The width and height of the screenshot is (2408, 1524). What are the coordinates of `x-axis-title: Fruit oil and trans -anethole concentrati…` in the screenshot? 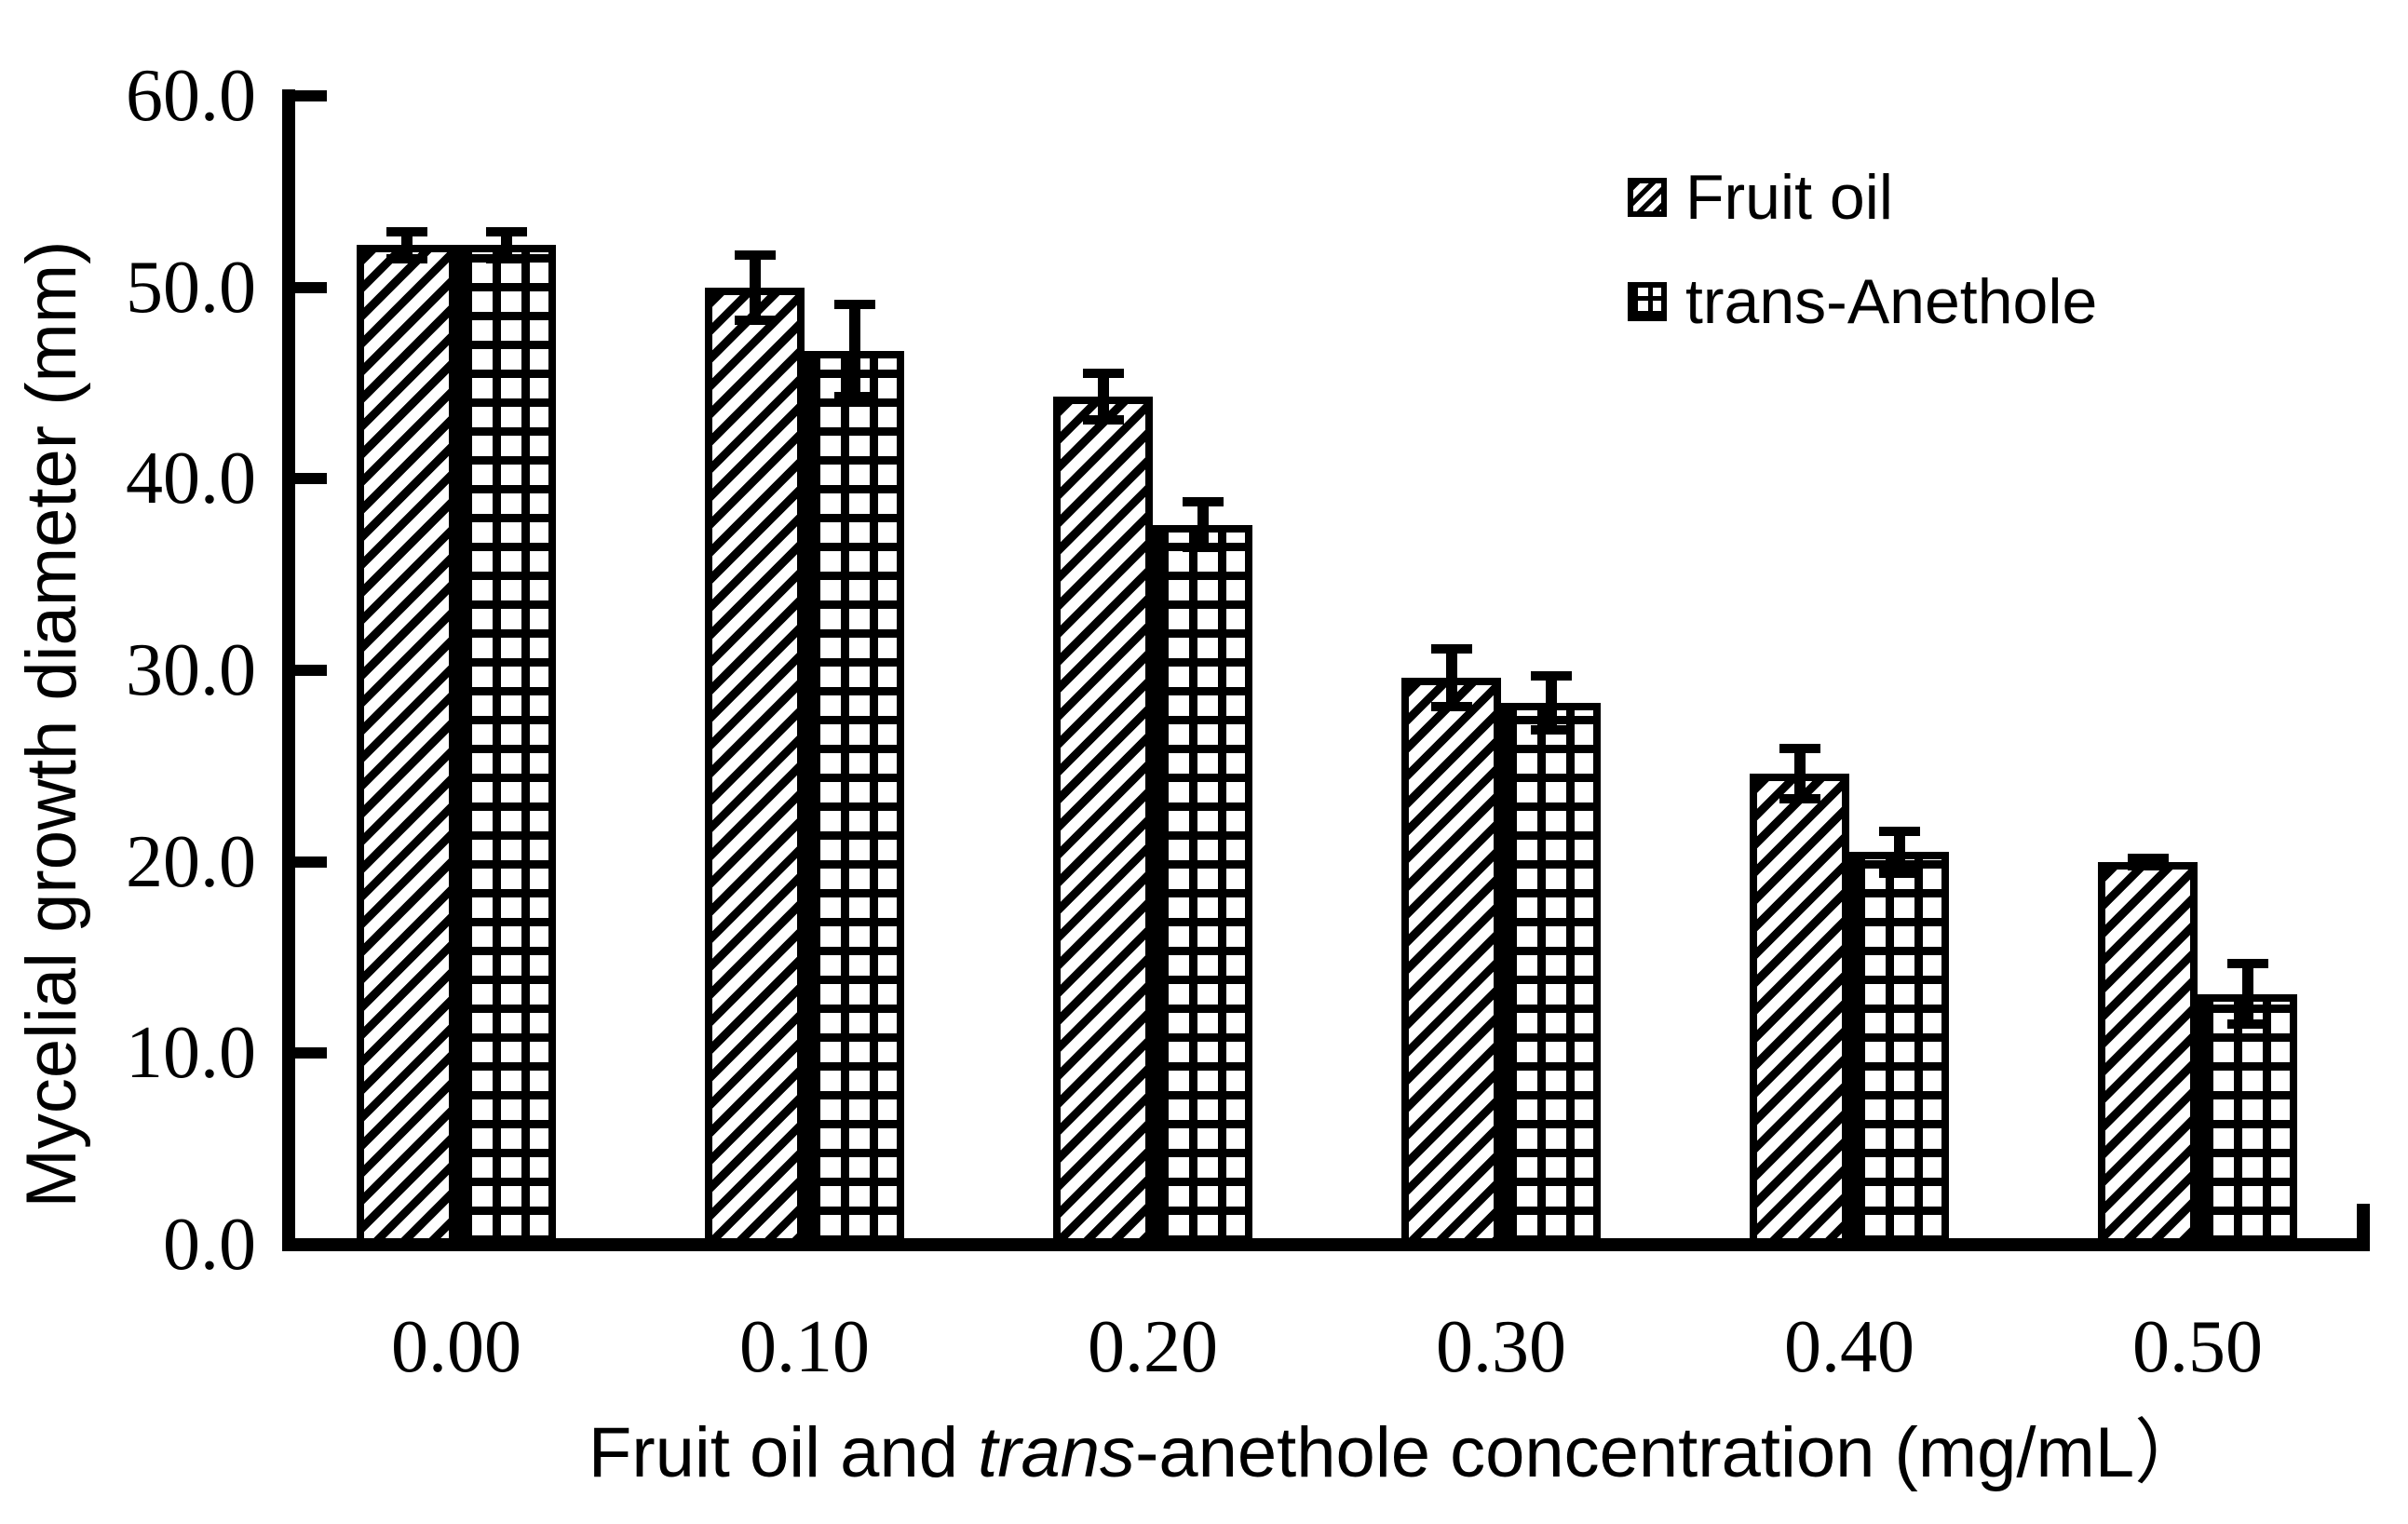 It's located at (1396, 1453).